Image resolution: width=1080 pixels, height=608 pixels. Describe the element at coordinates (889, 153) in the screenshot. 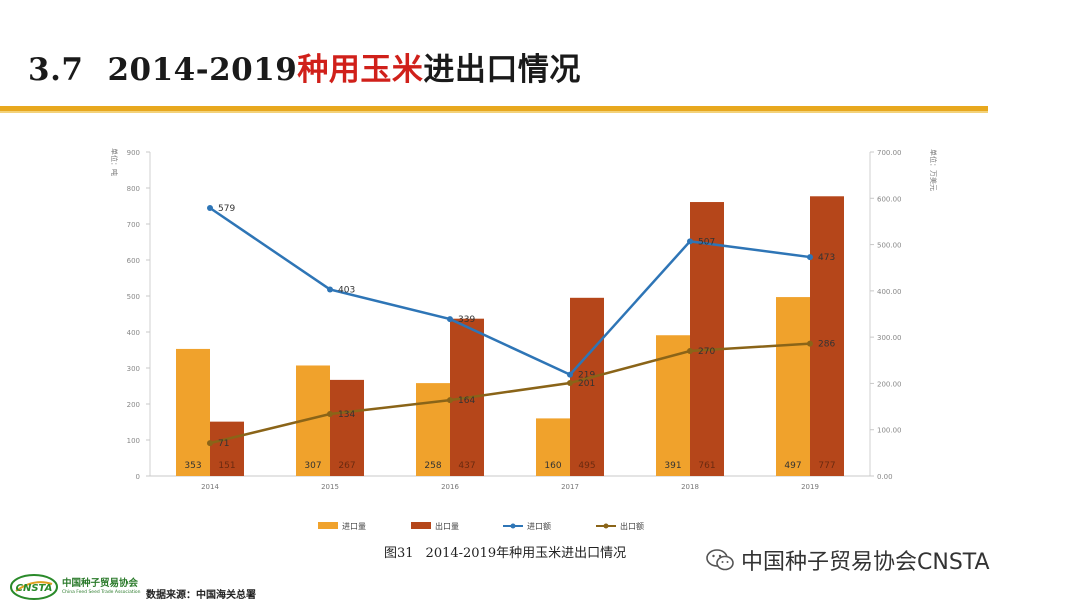

I see `y-right-tick-label: 700.00` at that location.